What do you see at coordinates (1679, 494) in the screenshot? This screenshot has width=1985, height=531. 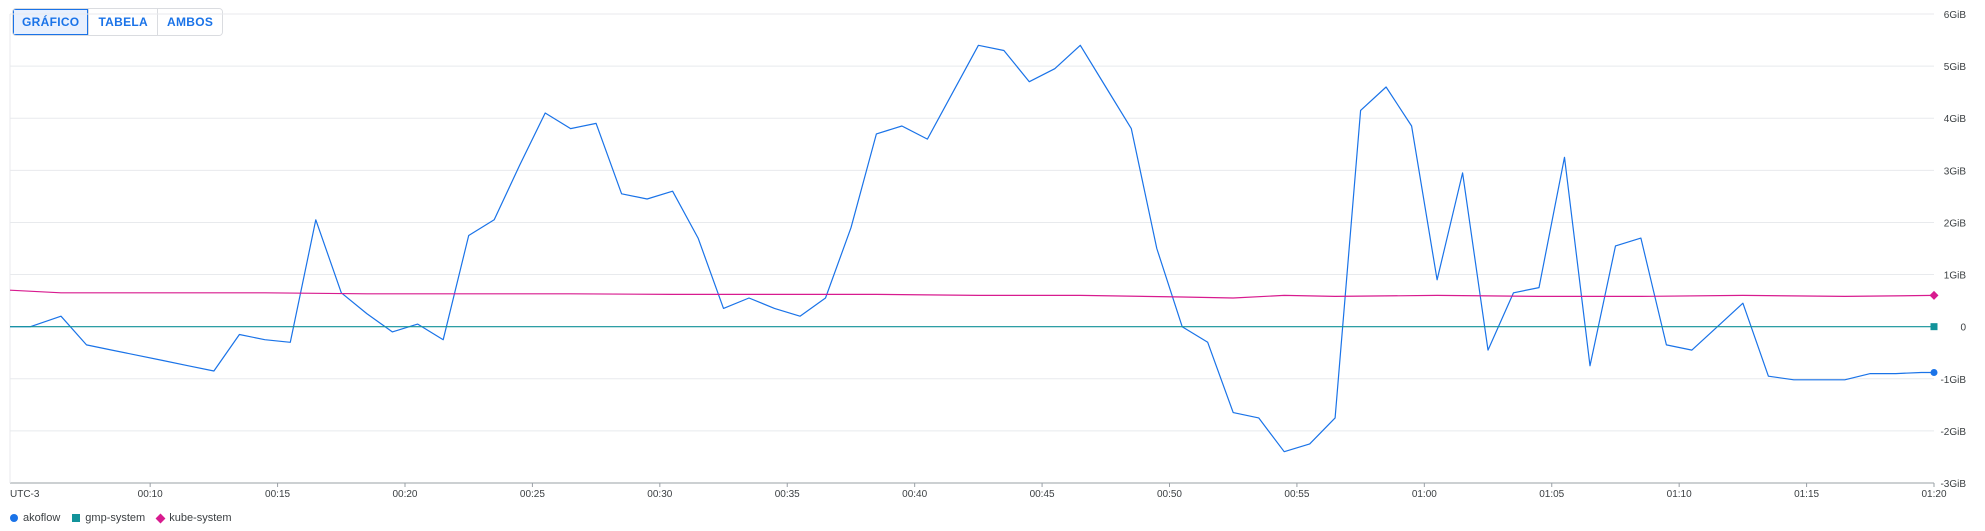 I see `x-tick-label: 01:10` at bounding box center [1679, 494].